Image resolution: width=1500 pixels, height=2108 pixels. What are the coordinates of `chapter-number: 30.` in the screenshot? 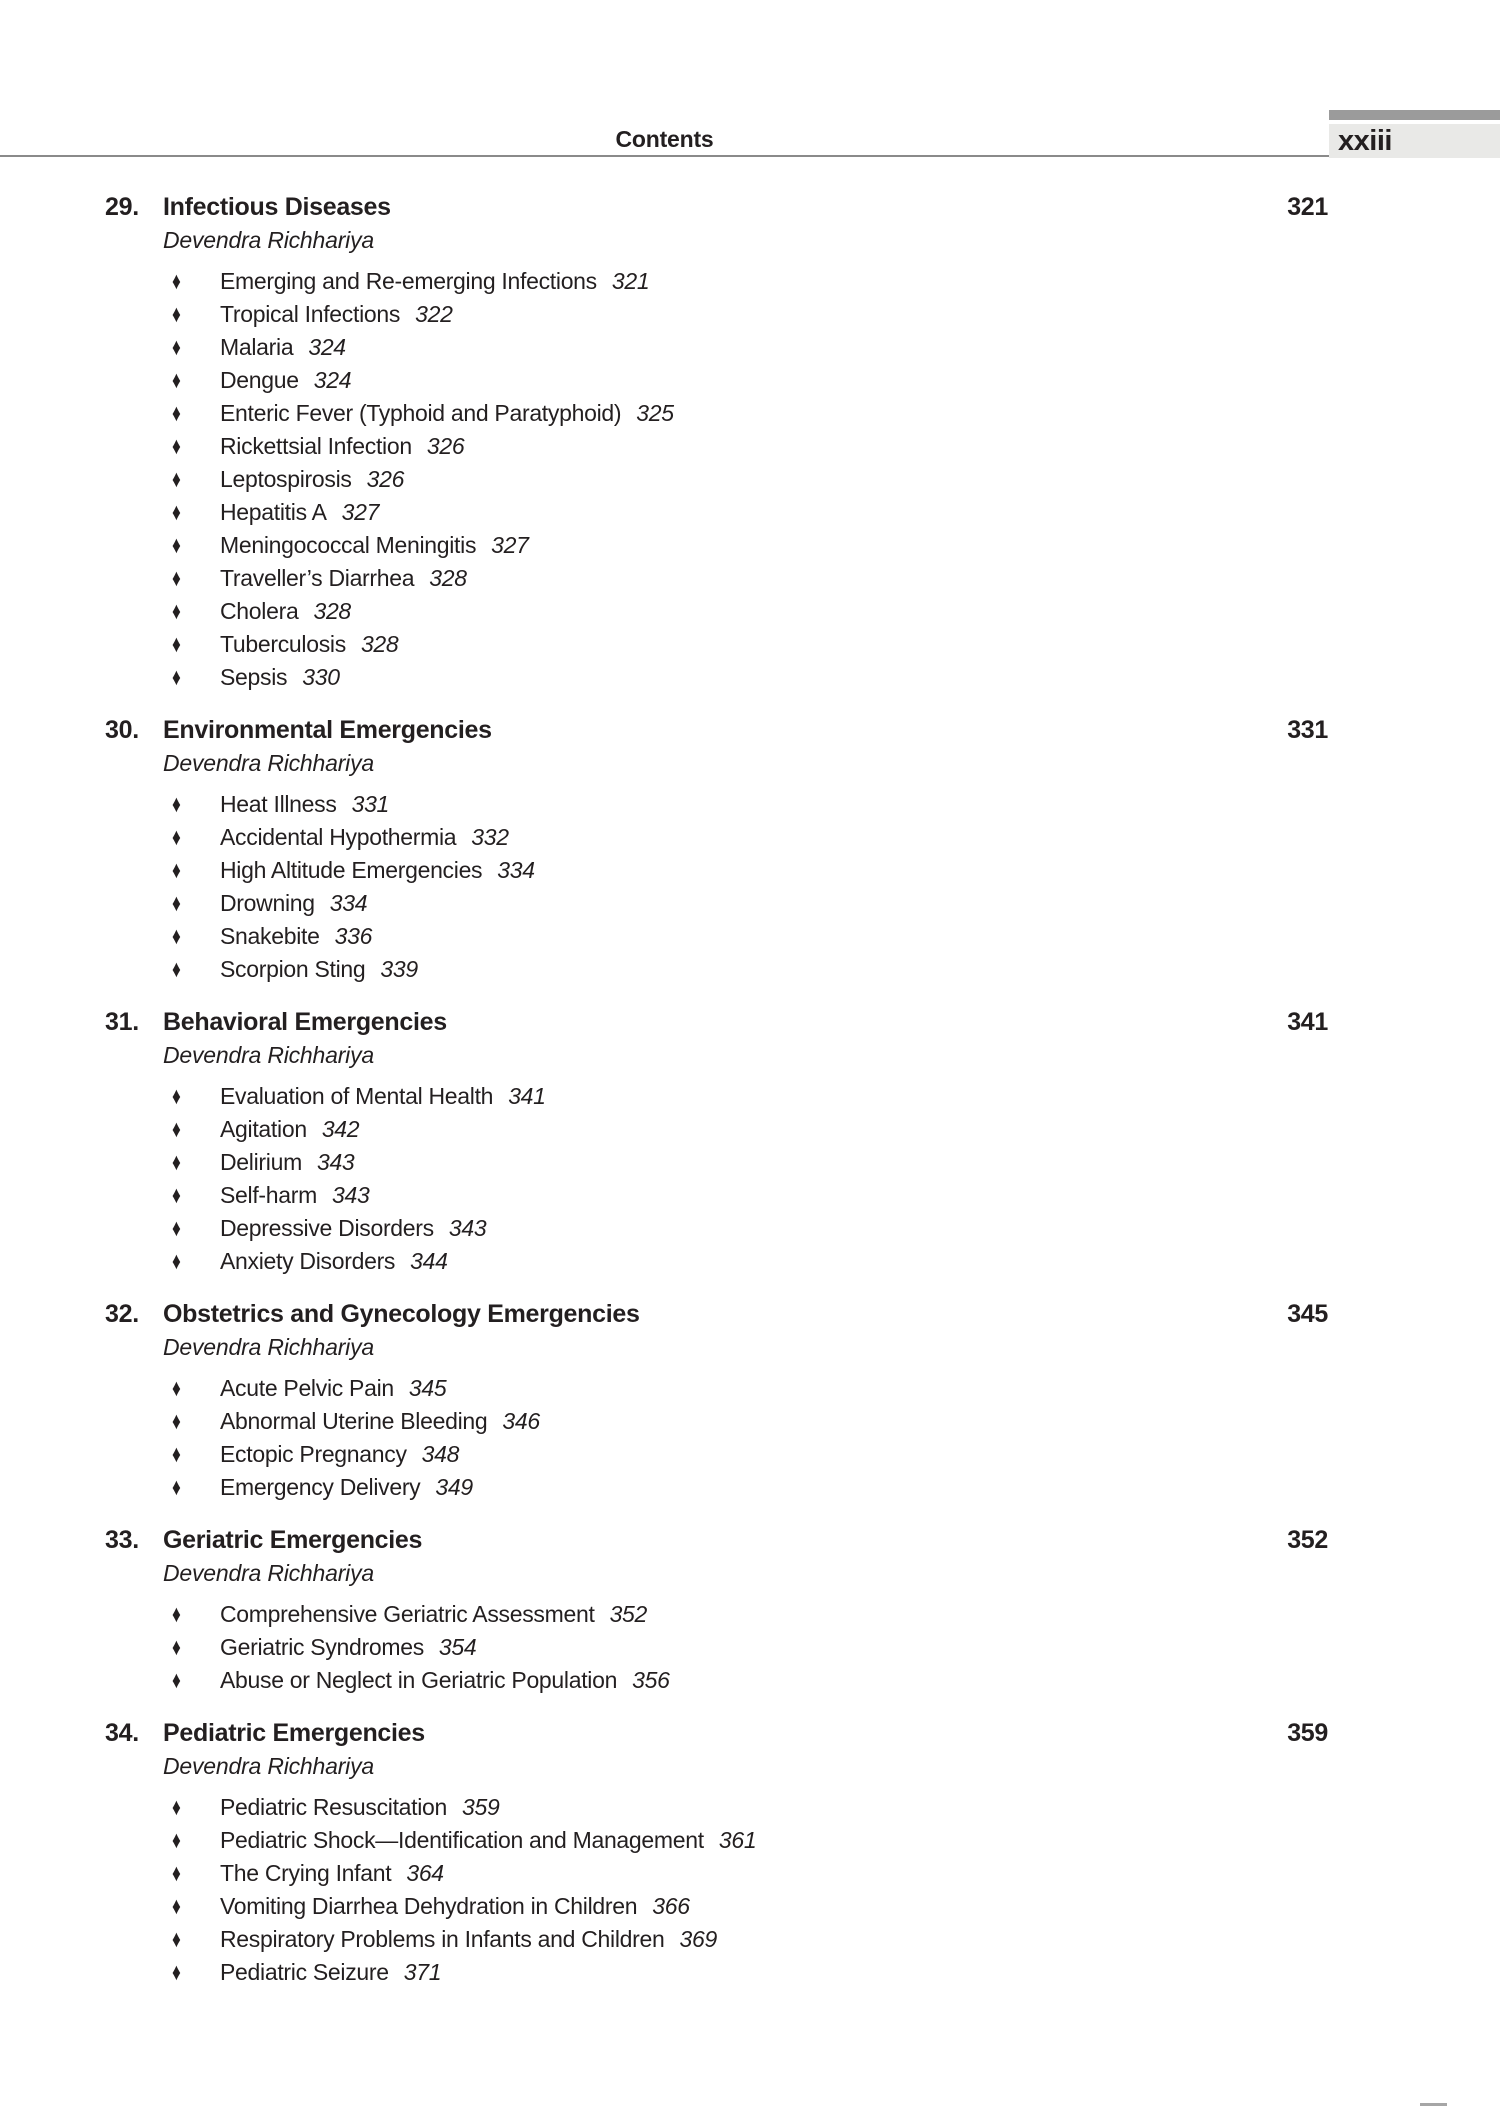 It's located at (122, 730).